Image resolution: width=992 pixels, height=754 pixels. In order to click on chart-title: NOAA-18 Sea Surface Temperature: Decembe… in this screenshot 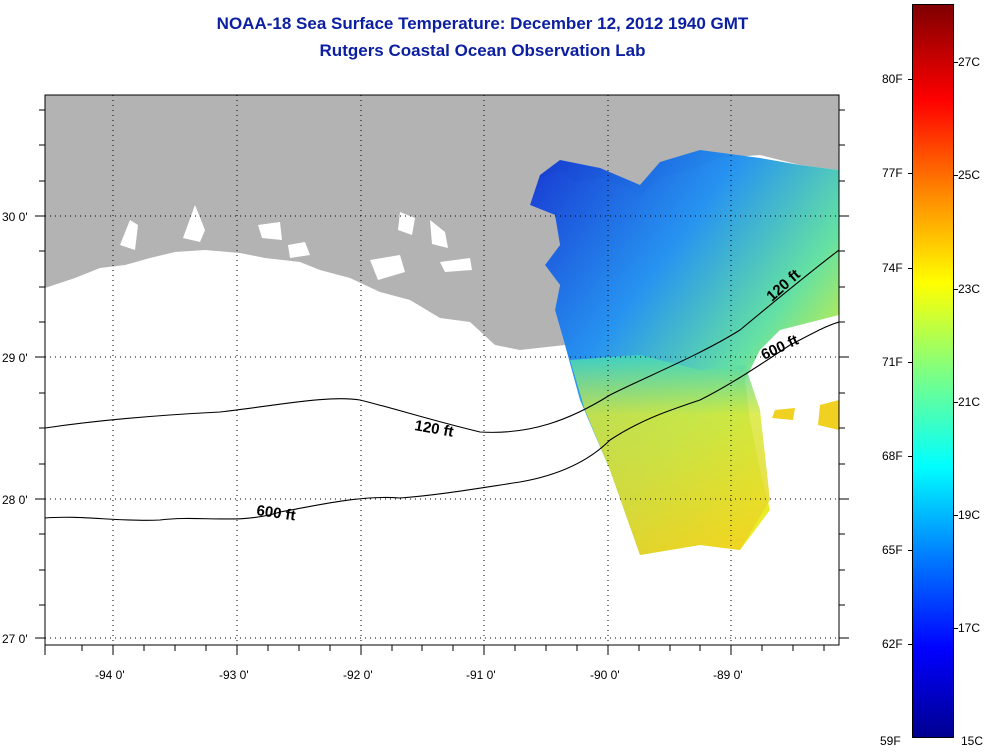, I will do `click(482, 23)`.